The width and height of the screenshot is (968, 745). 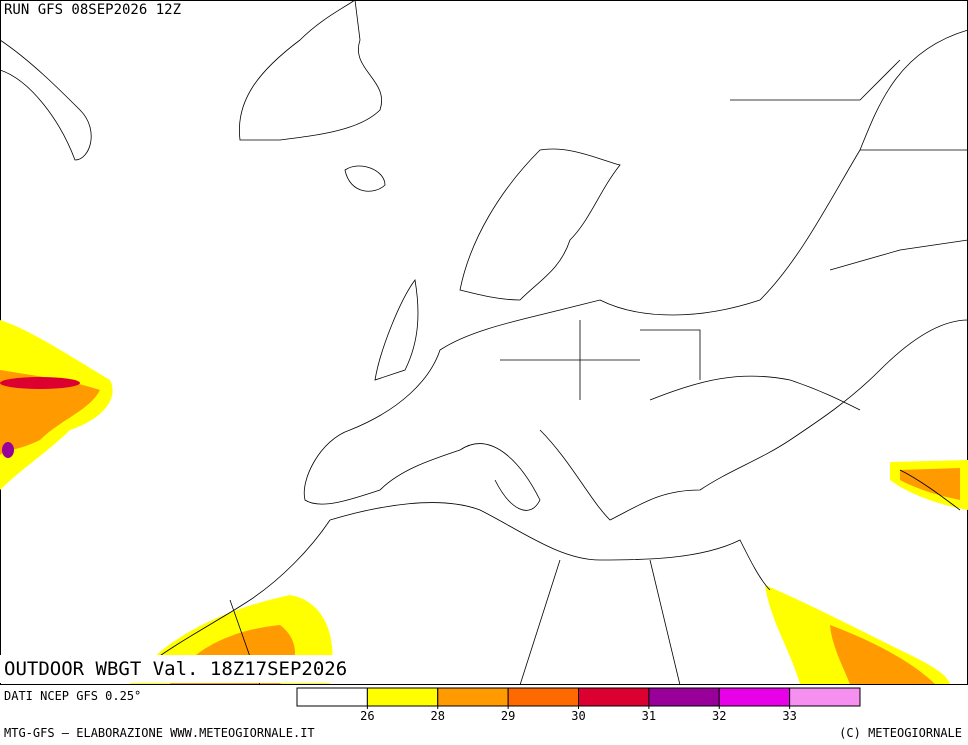 I want to click on title-bg, so click(x=195, y=669).